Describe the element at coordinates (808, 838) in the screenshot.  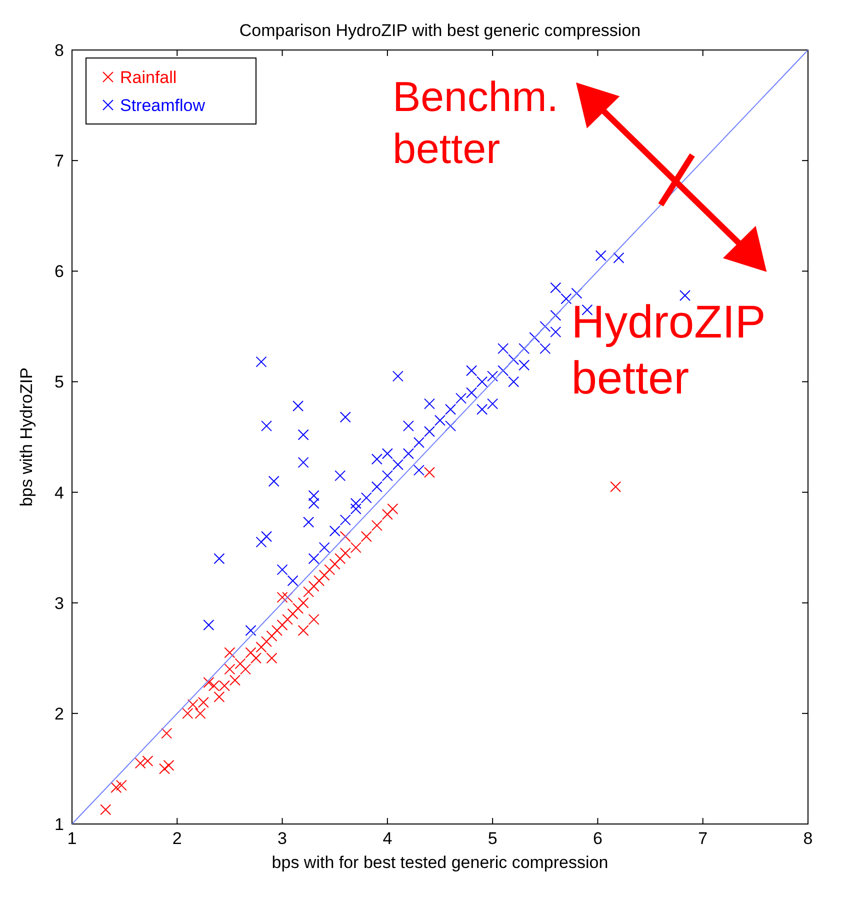
I see `x-tick-label: 8` at that location.